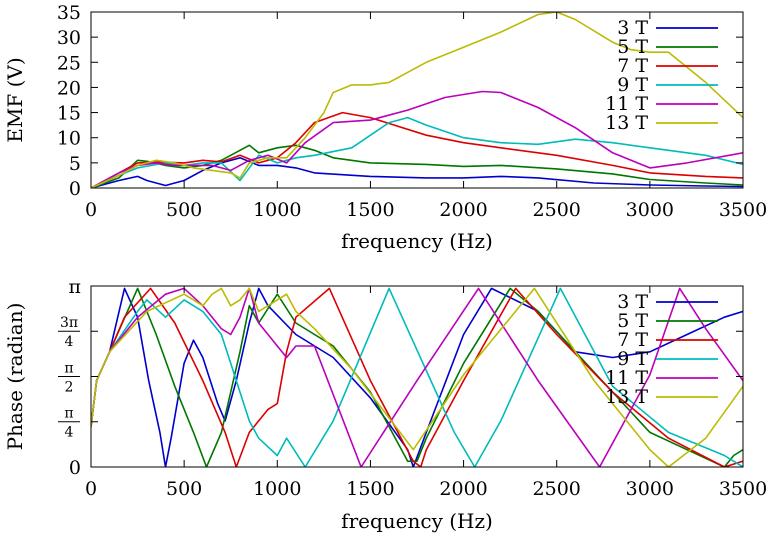 The width and height of the screenshot is (772, 543). What do you see at coordinates (75, 164) in the screenshot?
I see `y-tick-label: 5` at bounding box center [75, 164].